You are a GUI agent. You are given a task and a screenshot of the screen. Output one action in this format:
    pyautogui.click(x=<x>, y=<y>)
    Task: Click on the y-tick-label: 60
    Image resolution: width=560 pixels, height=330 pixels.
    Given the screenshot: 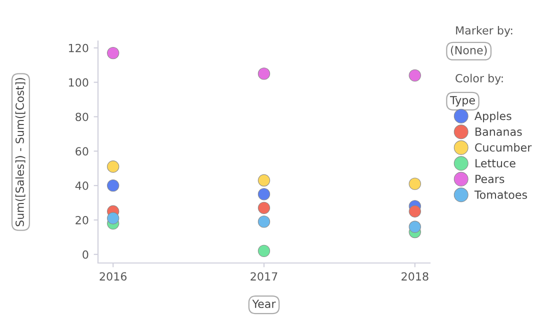 What is the action you would take?
    pyautogui.click(x=82, y=151)
    